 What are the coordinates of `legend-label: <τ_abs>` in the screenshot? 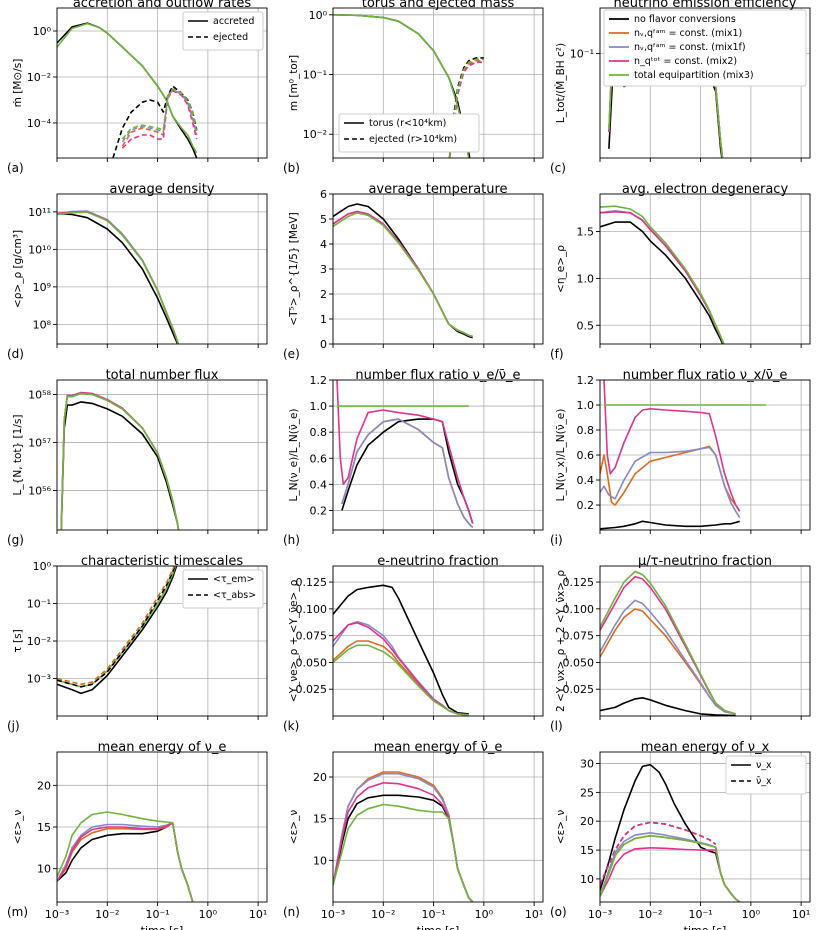 It's located at (234, 595).